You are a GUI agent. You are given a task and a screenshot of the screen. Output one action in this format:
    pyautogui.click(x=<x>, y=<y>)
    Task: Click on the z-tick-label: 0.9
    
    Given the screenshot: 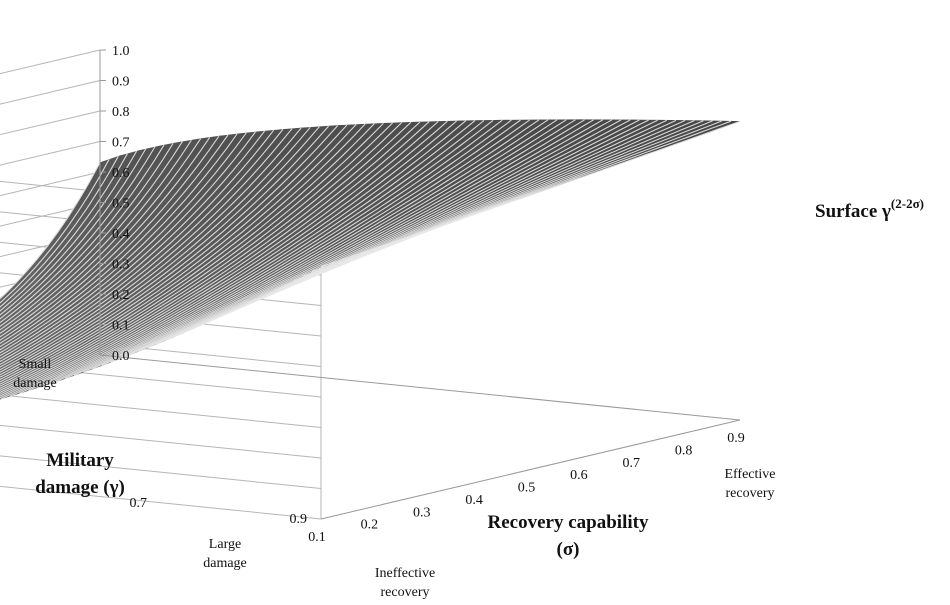 What is the action you would take?
    pyautogui.click(x=121, y=82)
    